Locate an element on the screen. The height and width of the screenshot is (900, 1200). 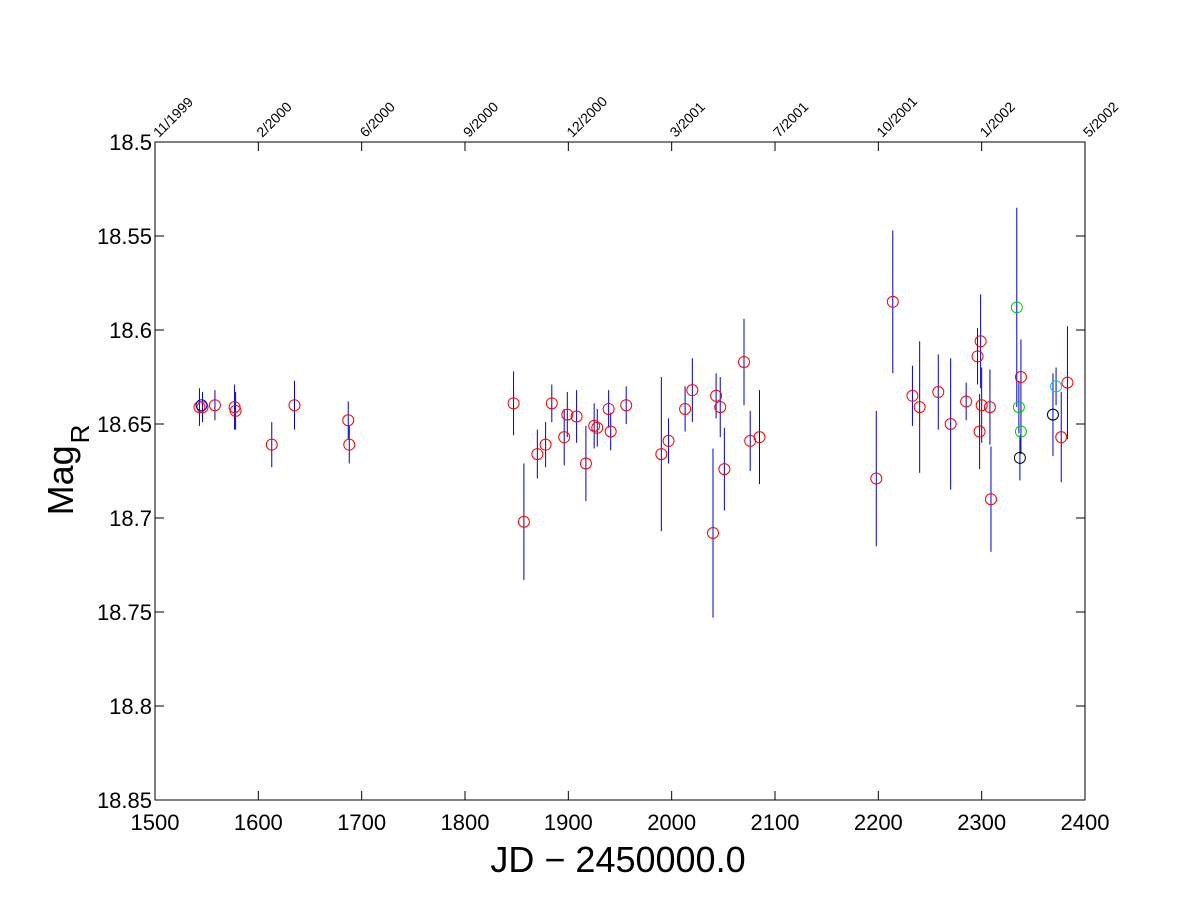
y-tick-label: 18.7 is located at coordinates (130, 518).